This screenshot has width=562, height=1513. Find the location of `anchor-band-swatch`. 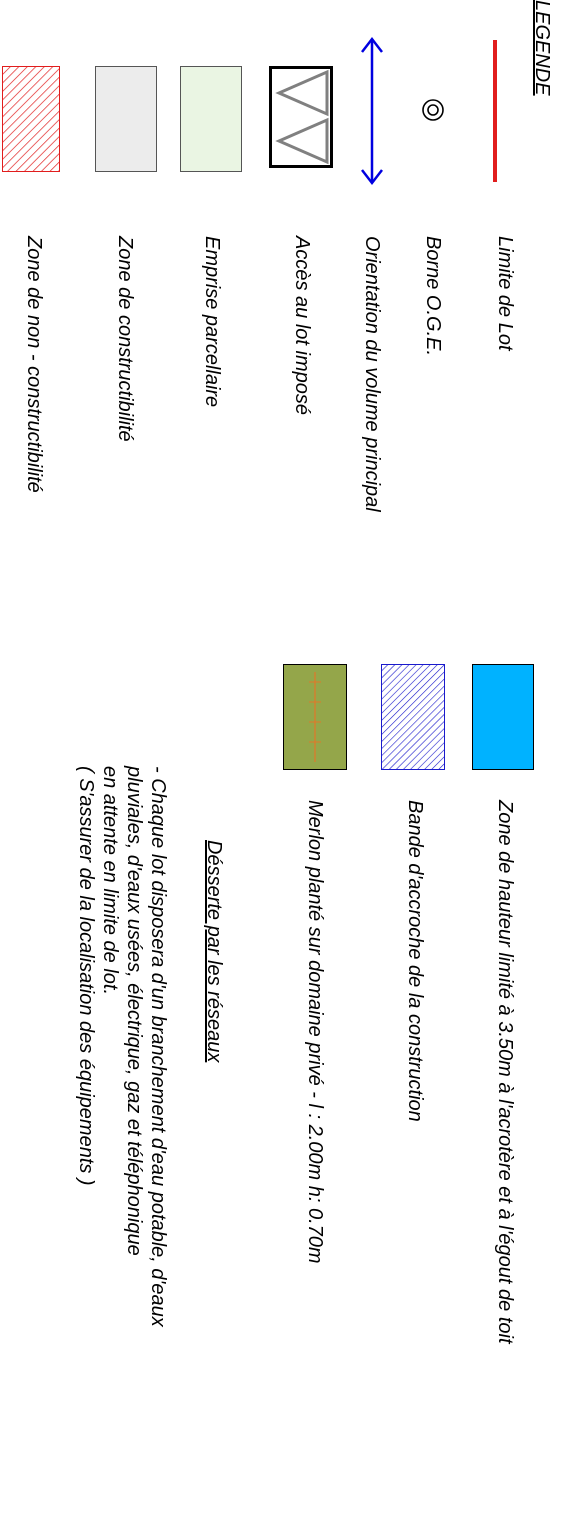

anchor-band-swatch is located at coordinates (413, 717).